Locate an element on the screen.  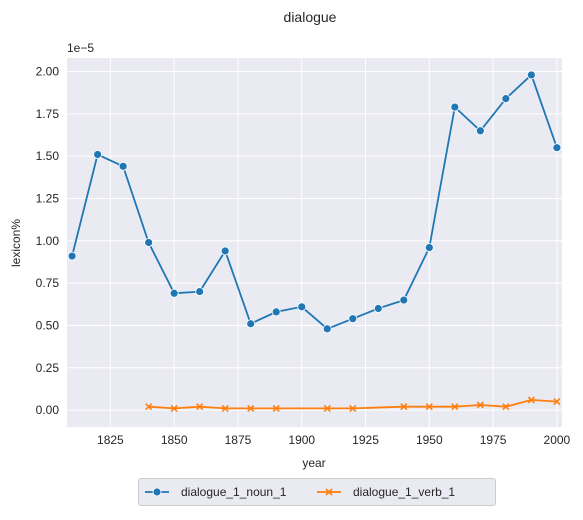
x-axis-label: year is located at coordinates (313, 463).